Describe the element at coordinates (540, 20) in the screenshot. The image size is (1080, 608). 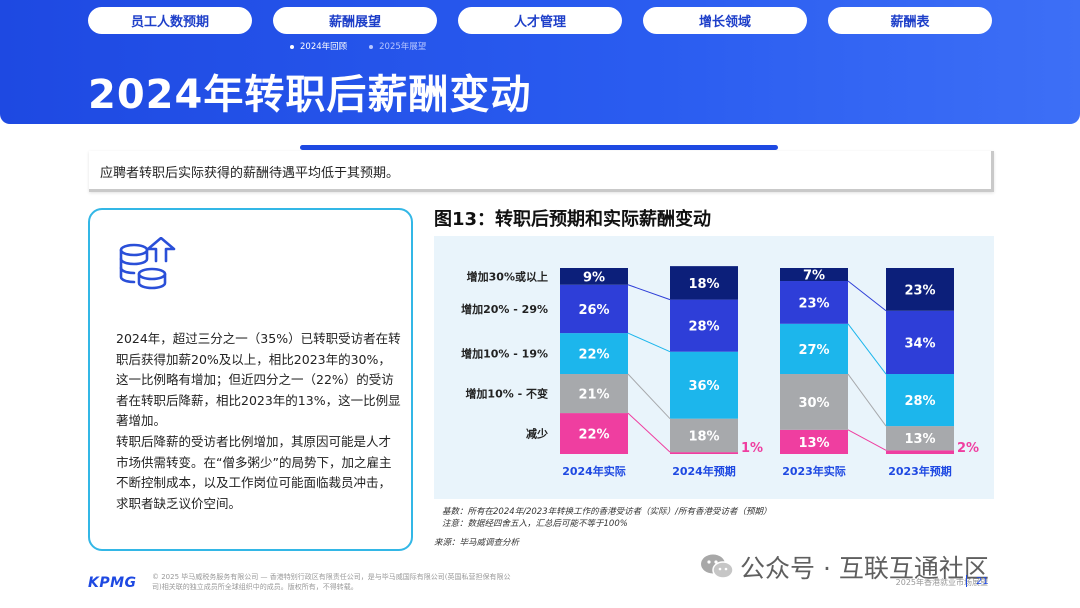
I see `tab-talent-management: 人才管理` at that location.